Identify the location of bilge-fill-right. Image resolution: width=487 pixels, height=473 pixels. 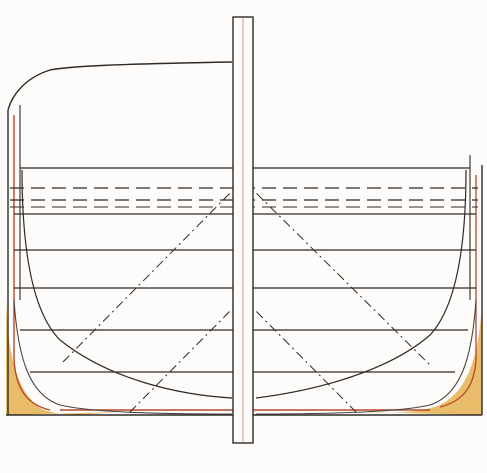
(421, 357).